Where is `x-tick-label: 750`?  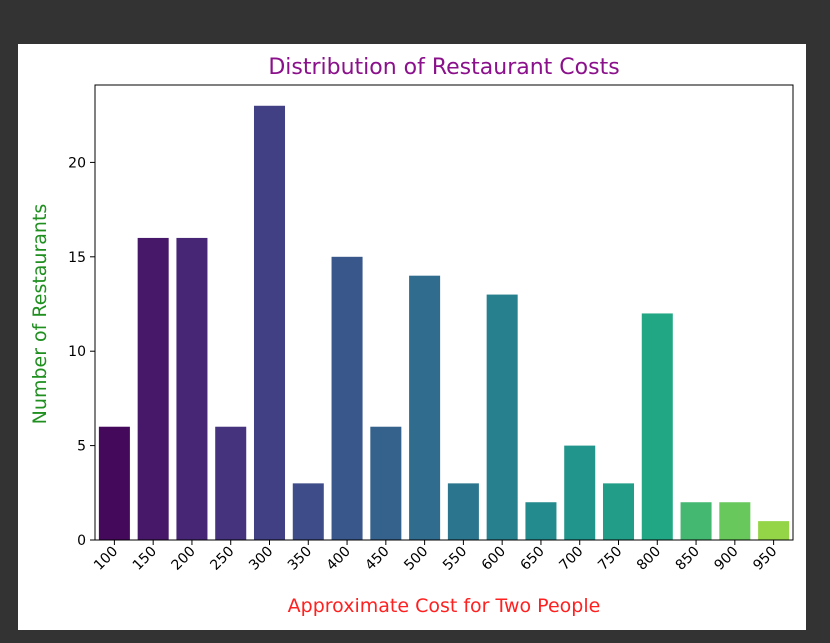 x-tick-label: 750 is located at coordinates (610, 559).